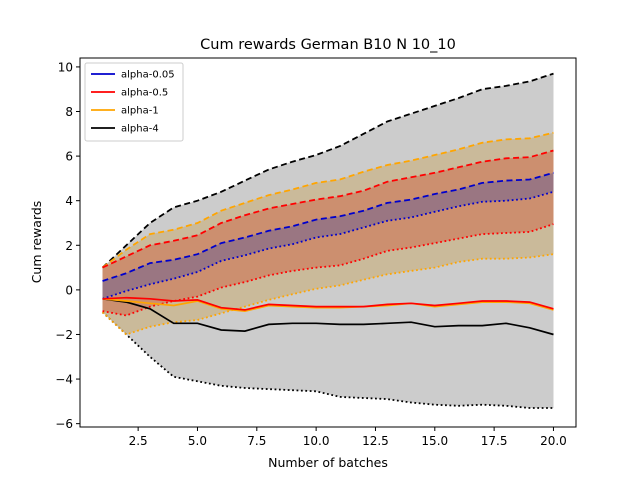  What do you see at coordinates (140, 111) in the screenshot?
I see `legend-label: alpha-1` at bounding box center [140, 111].